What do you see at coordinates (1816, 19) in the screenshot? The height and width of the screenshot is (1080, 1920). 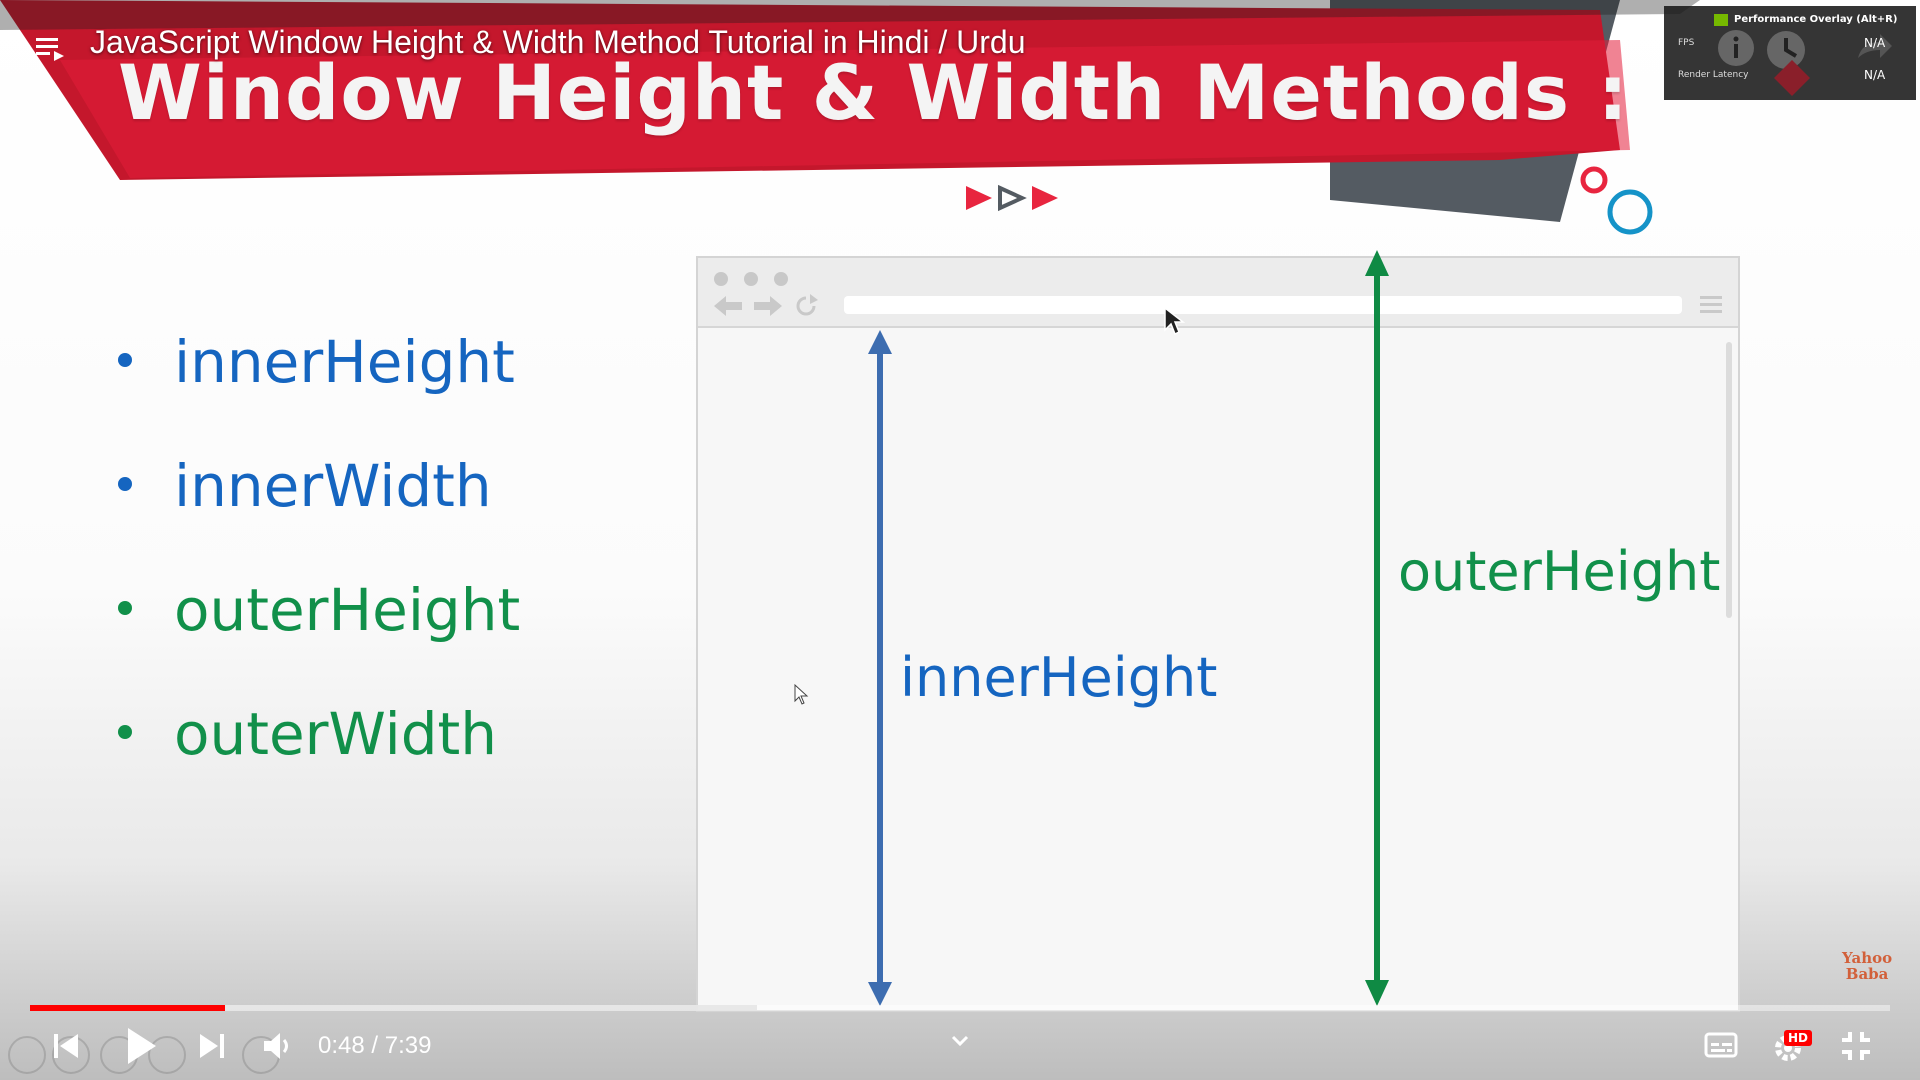 I see `overlay-title: Performance Overlay (Alt+R)` at bounding box center [1816, 19].